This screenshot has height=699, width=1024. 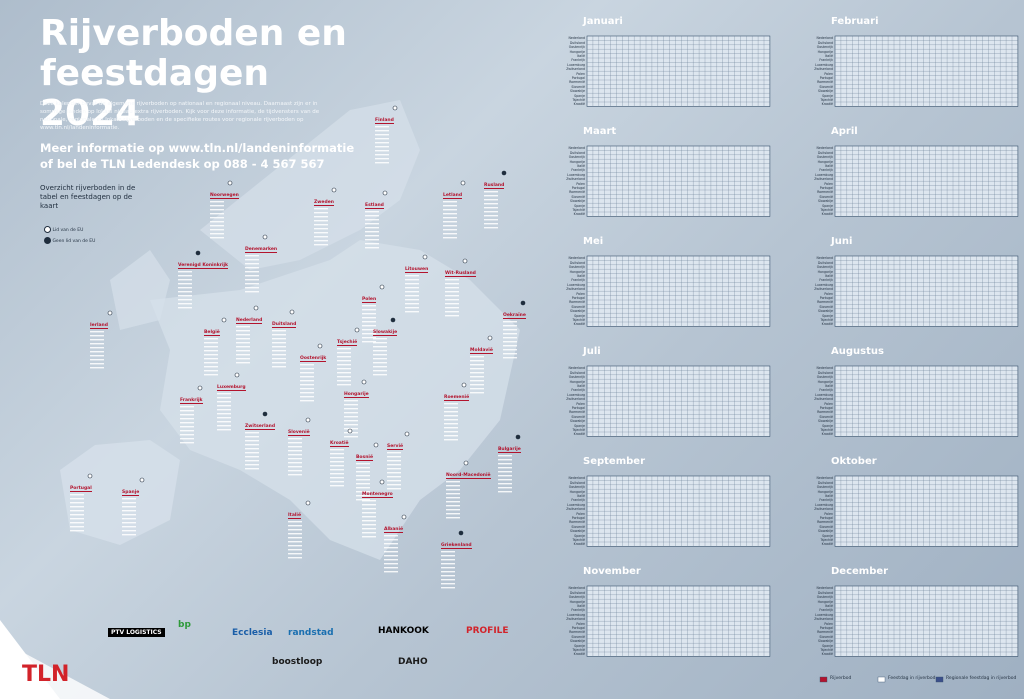 I want to click on sponsor-logo: PTV LOGISTICS, so click(x=136, y=632).